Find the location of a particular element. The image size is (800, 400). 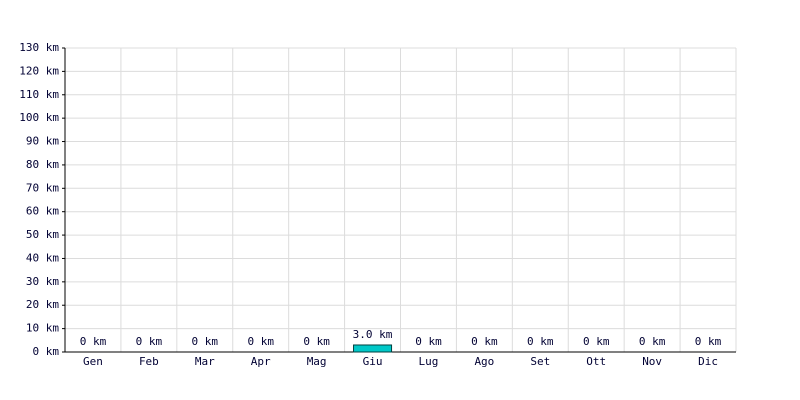

x-tick-label: Mag is located at coordinates (317, 361).